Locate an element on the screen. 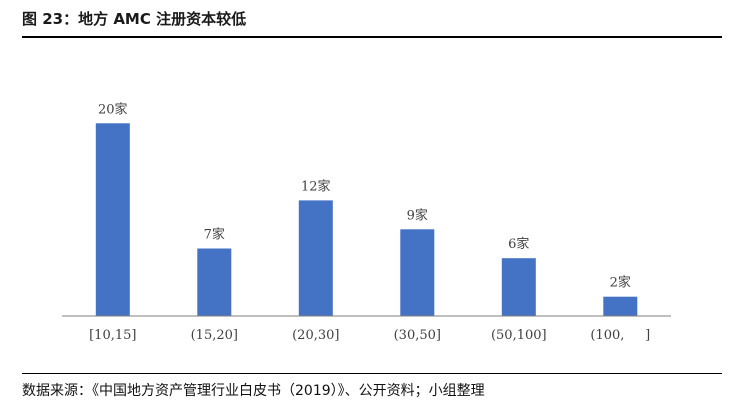 This screenshot has height=414, width=736. x-tick-label-4: (50,100] is located at coordinates (519, 335).